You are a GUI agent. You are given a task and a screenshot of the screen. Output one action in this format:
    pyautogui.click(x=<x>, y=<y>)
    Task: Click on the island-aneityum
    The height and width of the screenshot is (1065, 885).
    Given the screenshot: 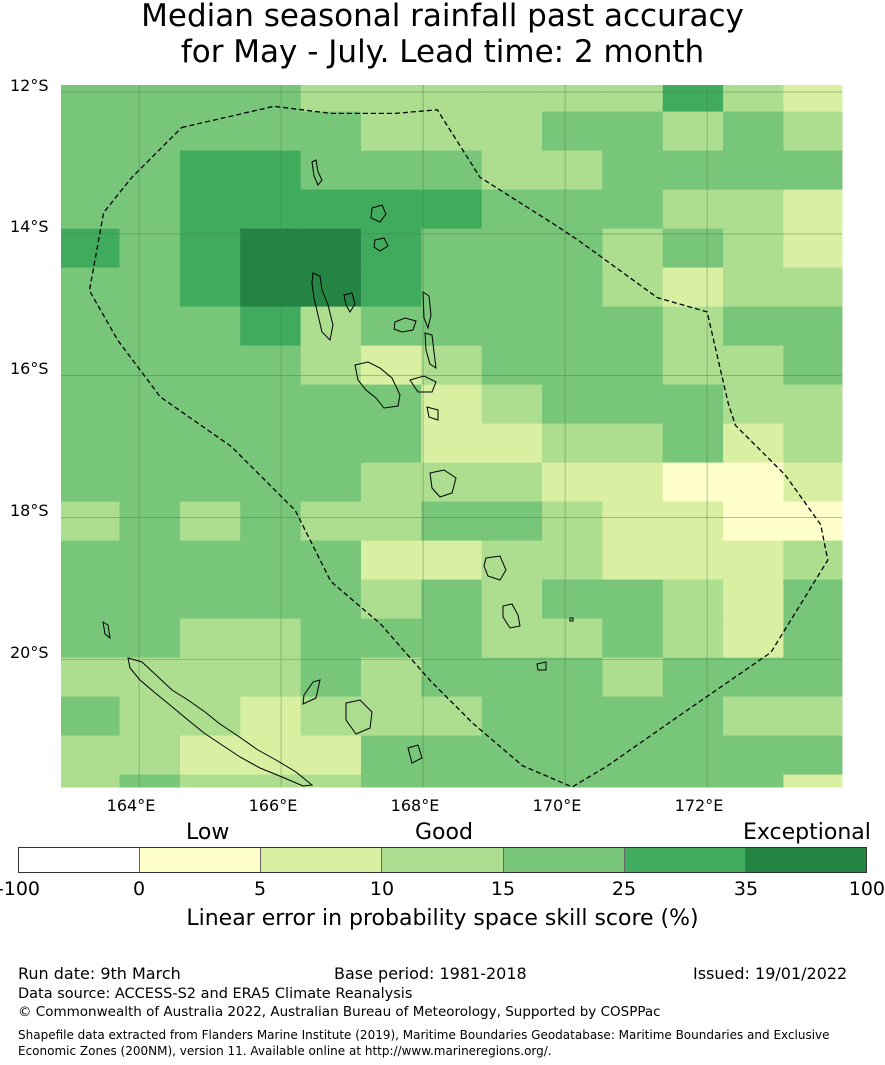 What is the action you would take?
    pyautogui.click(x=541, y=666)
    